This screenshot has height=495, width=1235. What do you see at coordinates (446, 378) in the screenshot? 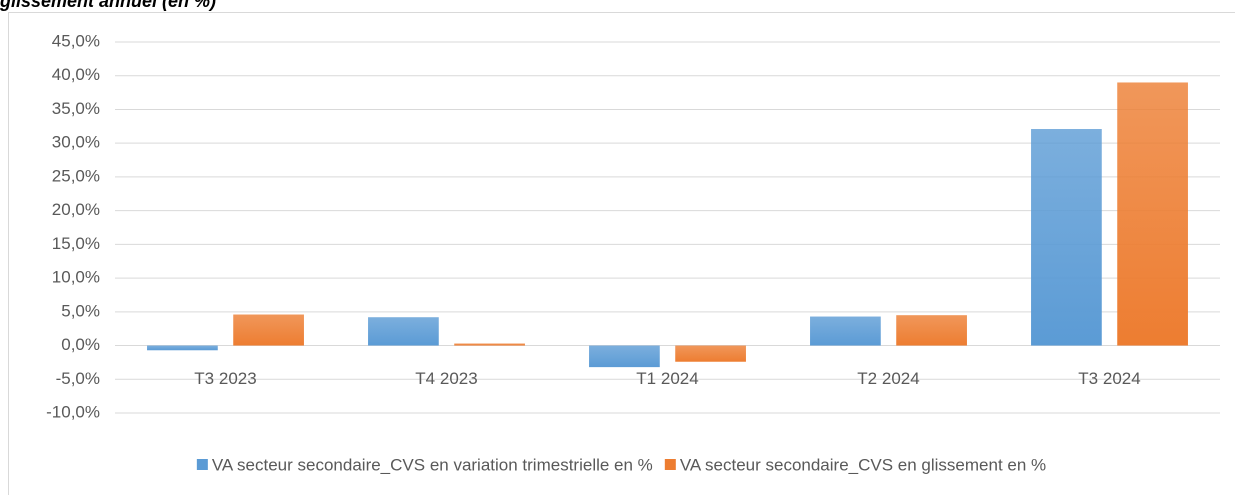
I see `x-tick-label: T4 2023` at bounding box center [446, 378].